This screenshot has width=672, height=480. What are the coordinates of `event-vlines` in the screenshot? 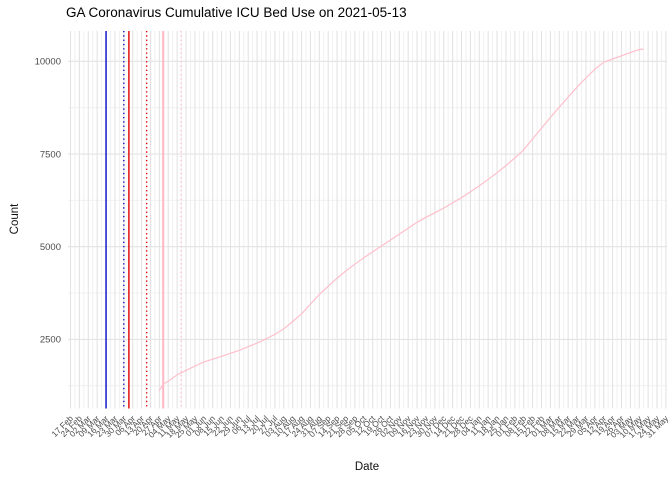 It's located at (143, 220).